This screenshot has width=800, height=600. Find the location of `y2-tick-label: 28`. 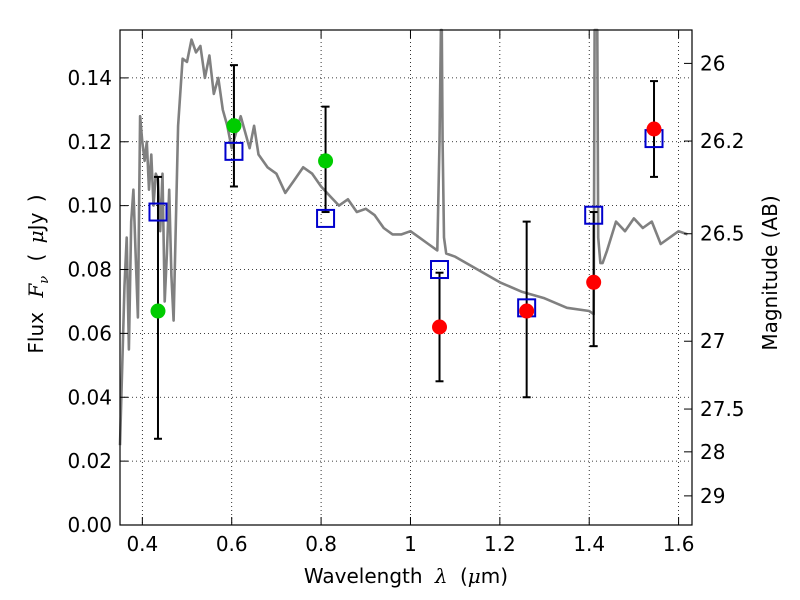

y2-tick-label: 28 is located at coordinates (712, 452).